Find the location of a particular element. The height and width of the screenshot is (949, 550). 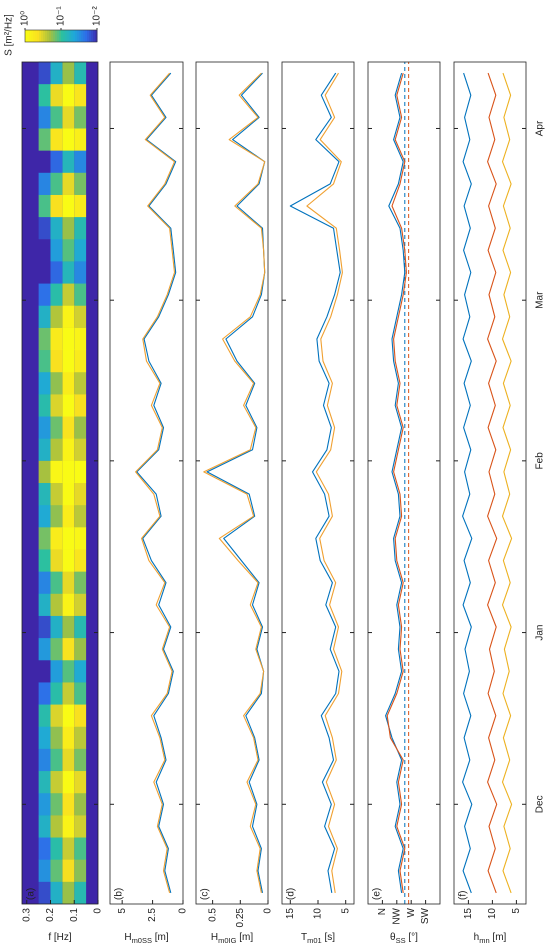

x-tick-label: Dec is located at coordinates (540, 804).